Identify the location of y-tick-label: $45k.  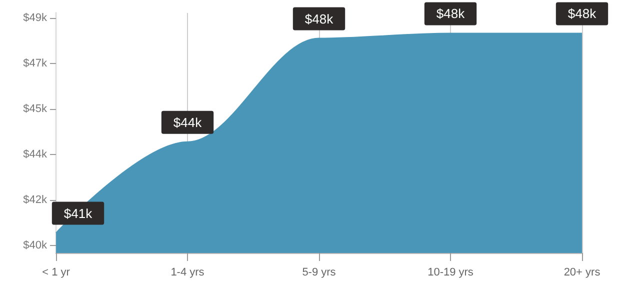
(35, 109).